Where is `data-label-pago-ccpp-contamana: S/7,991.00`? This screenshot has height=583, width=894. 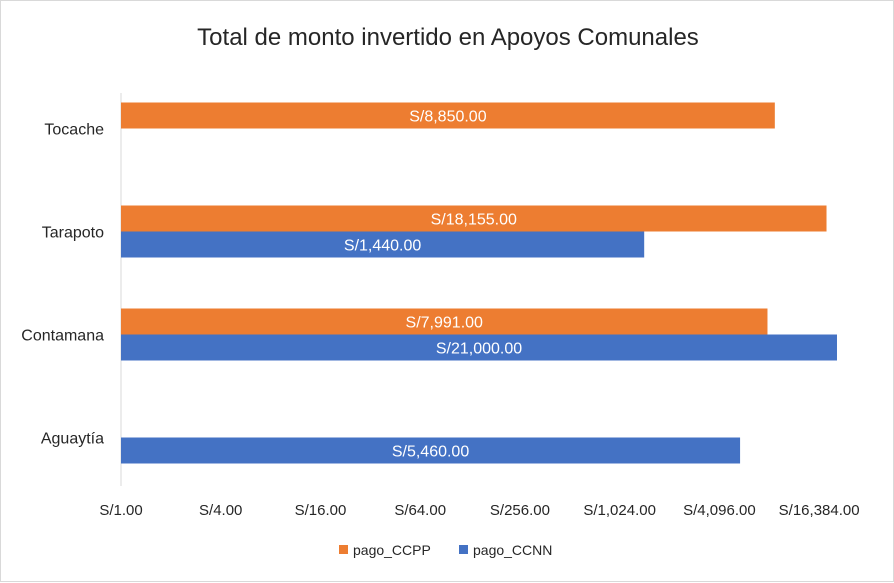 data-label-pago-ccpp-contamana: S/7,991.00 is located at coordinates (445, 323).